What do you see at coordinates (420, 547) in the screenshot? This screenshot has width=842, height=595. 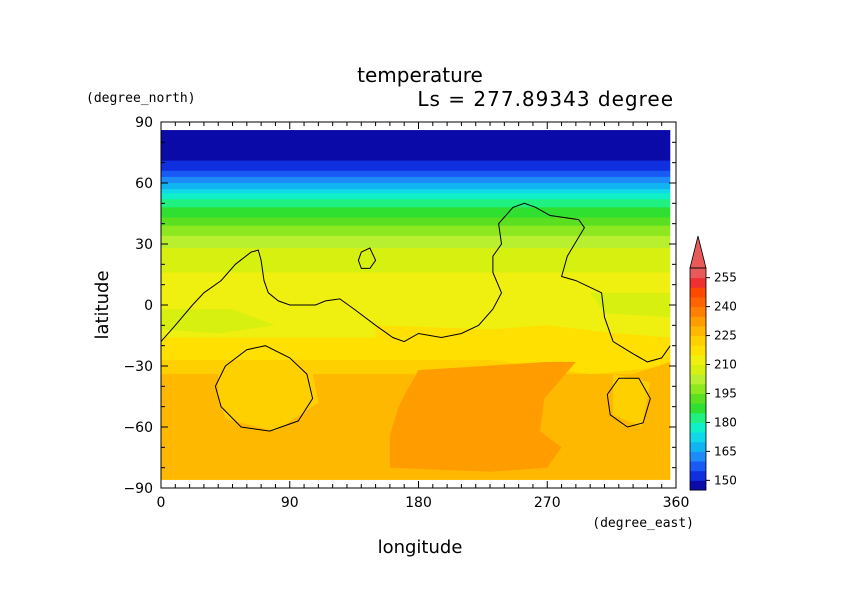 I see `x-axis-label: longitude` at bounding box center [420, 547].